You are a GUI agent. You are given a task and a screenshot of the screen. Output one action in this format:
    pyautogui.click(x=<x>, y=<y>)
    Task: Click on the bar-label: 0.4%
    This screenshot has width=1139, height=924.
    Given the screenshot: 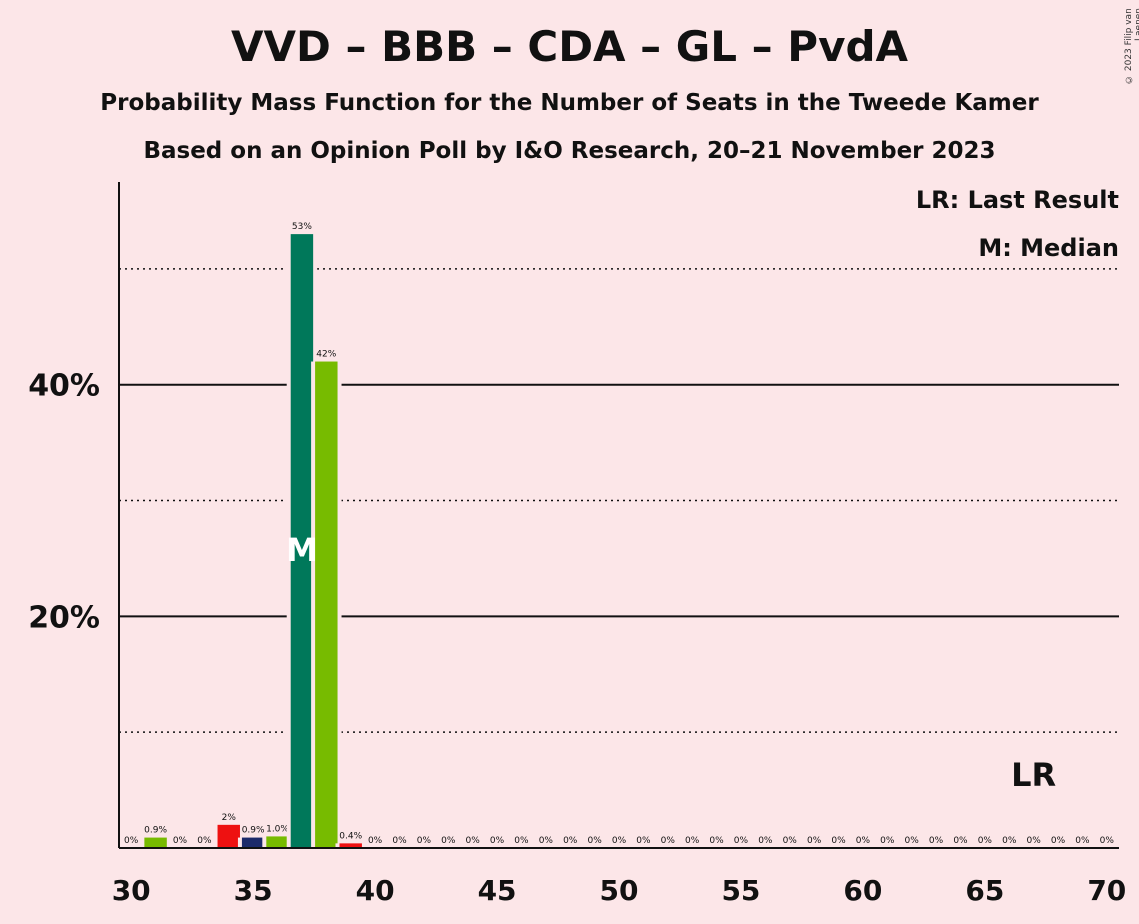 What is the action you would take?
    pyautogui.click(x=350, y=836)
    